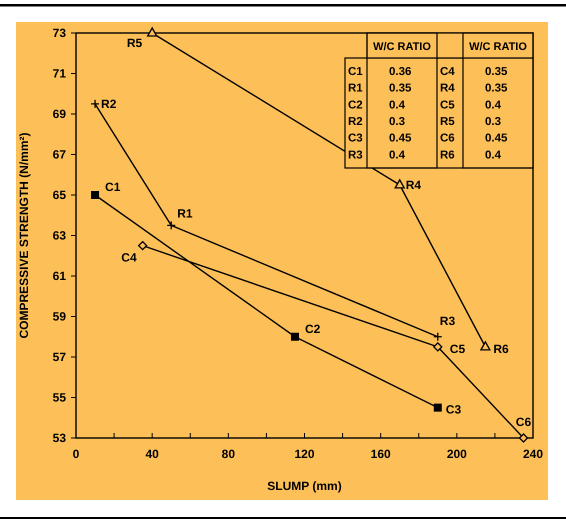 The image size is (566, 527). I want to click on y-tick-label: 61, so click(59, 276).